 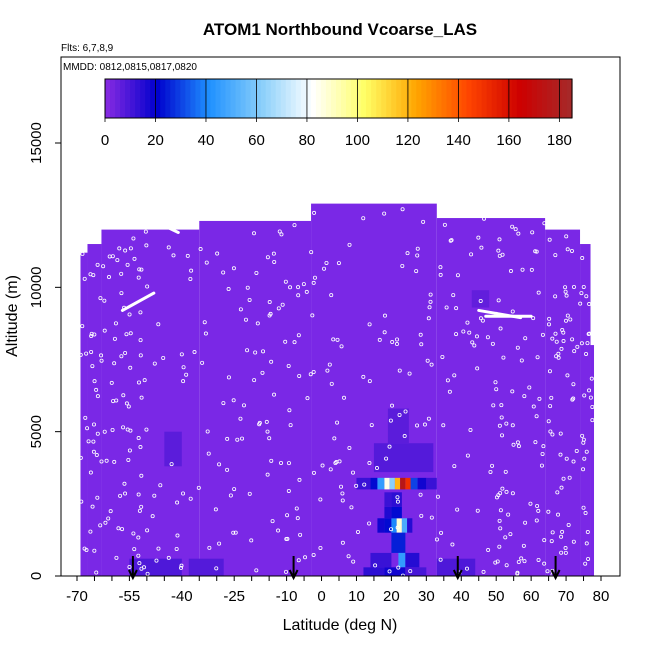 What do you see at coordinates (458, 140) in the screenshot?
I see `colorbar-tick-label: 140` at bounding box center [458, 140].